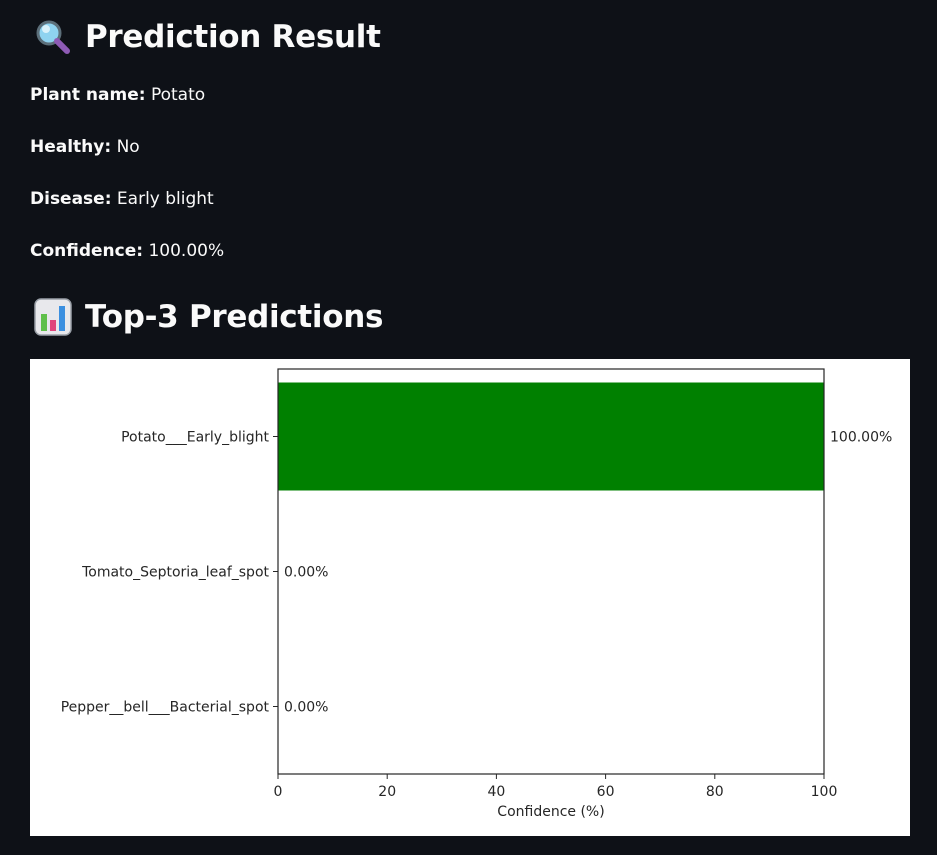  I want to click on healthy-value: No, so click(128, 147).